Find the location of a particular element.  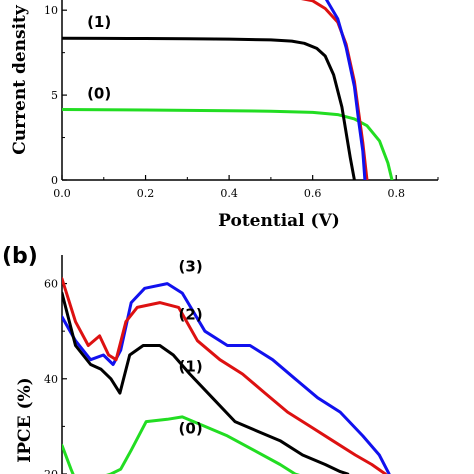

series-label-1: (1) is located at coordinates (99, 22).